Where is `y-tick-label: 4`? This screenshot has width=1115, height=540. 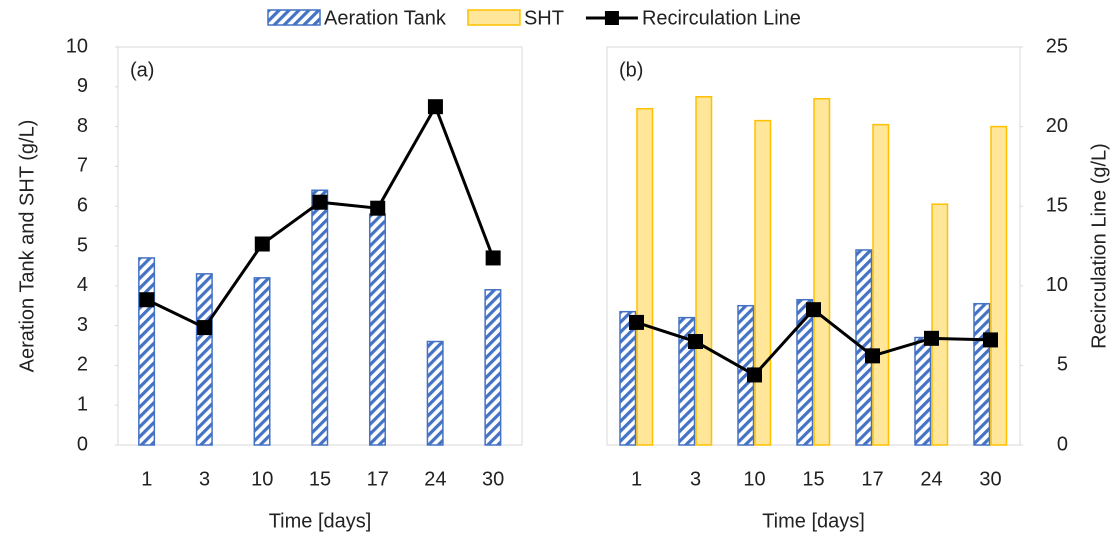
y-tick-label: 4 is located at coordinates (82, 285).